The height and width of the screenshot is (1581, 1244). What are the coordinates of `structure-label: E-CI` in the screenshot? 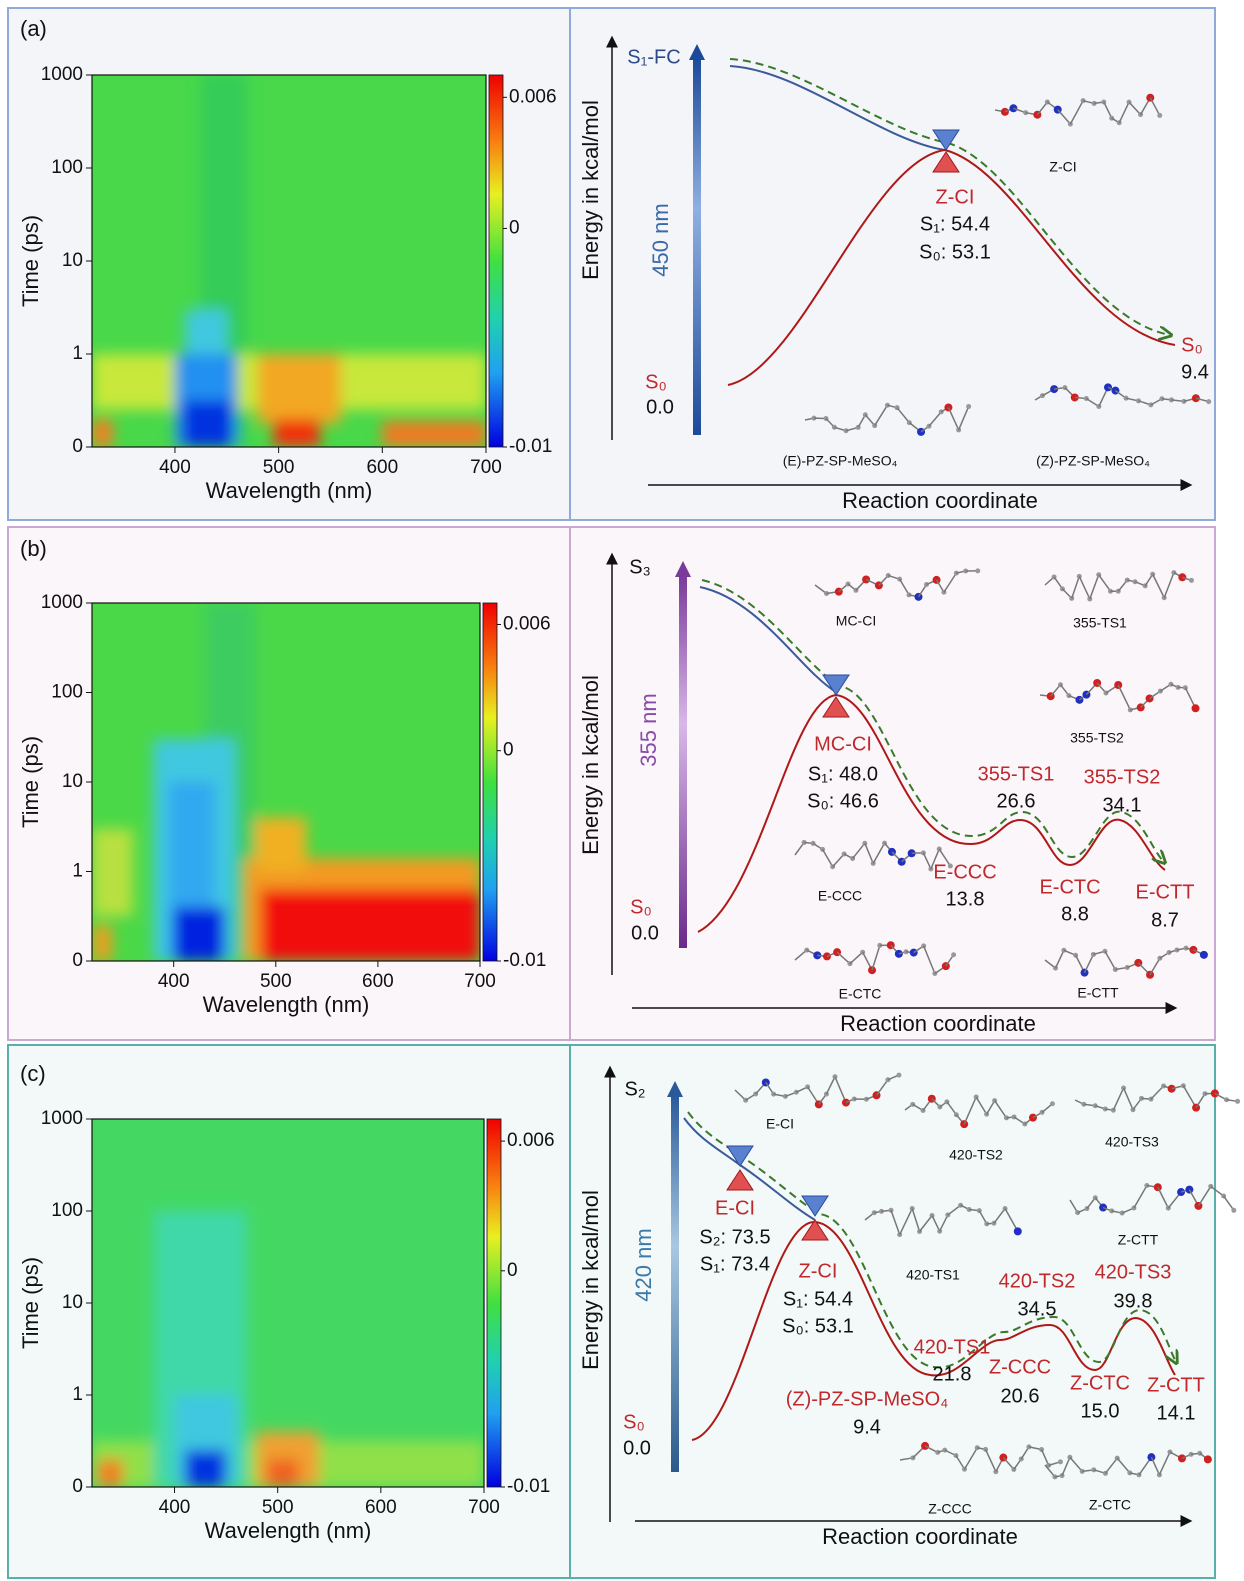 It's located at (780, 1124).